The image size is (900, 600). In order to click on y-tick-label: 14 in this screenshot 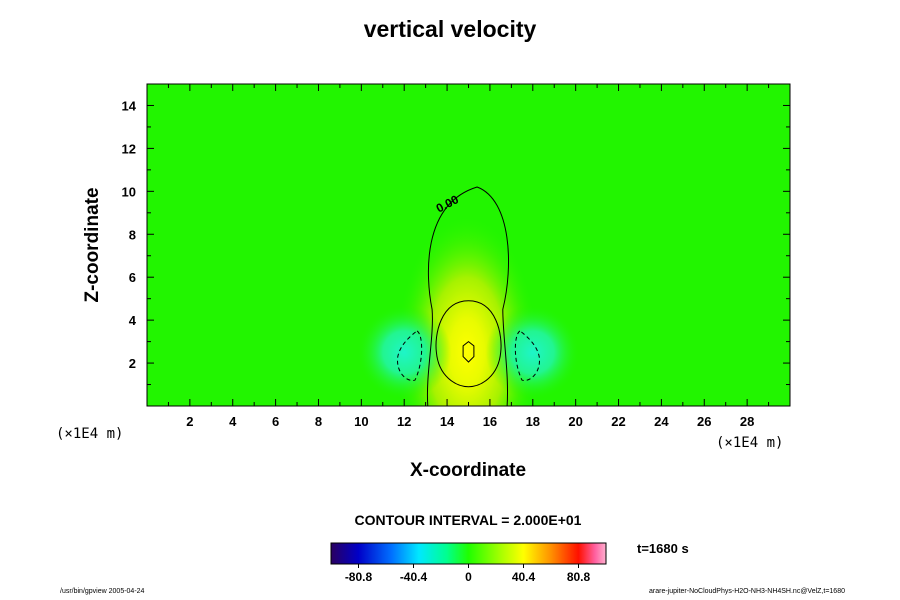, I will do `click(129, 105)`.